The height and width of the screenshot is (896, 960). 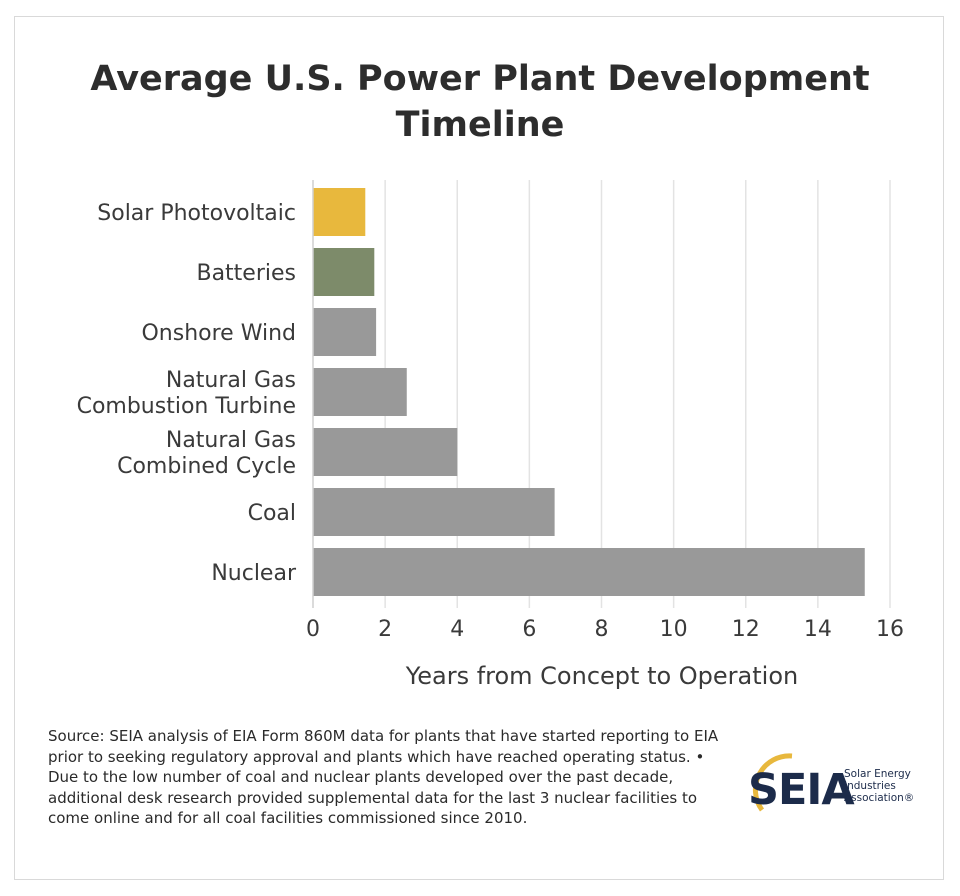 I want to click on x-tick-label: 10, so click(x=674, y=629).